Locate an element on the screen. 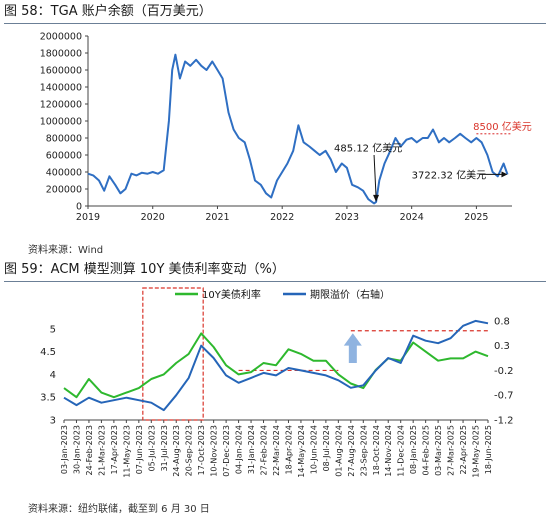 Image resolution: width=550 pixels, height=517 pixels. x-tick-label: 08-Jul-2024 is located at coordinates (326, 448).